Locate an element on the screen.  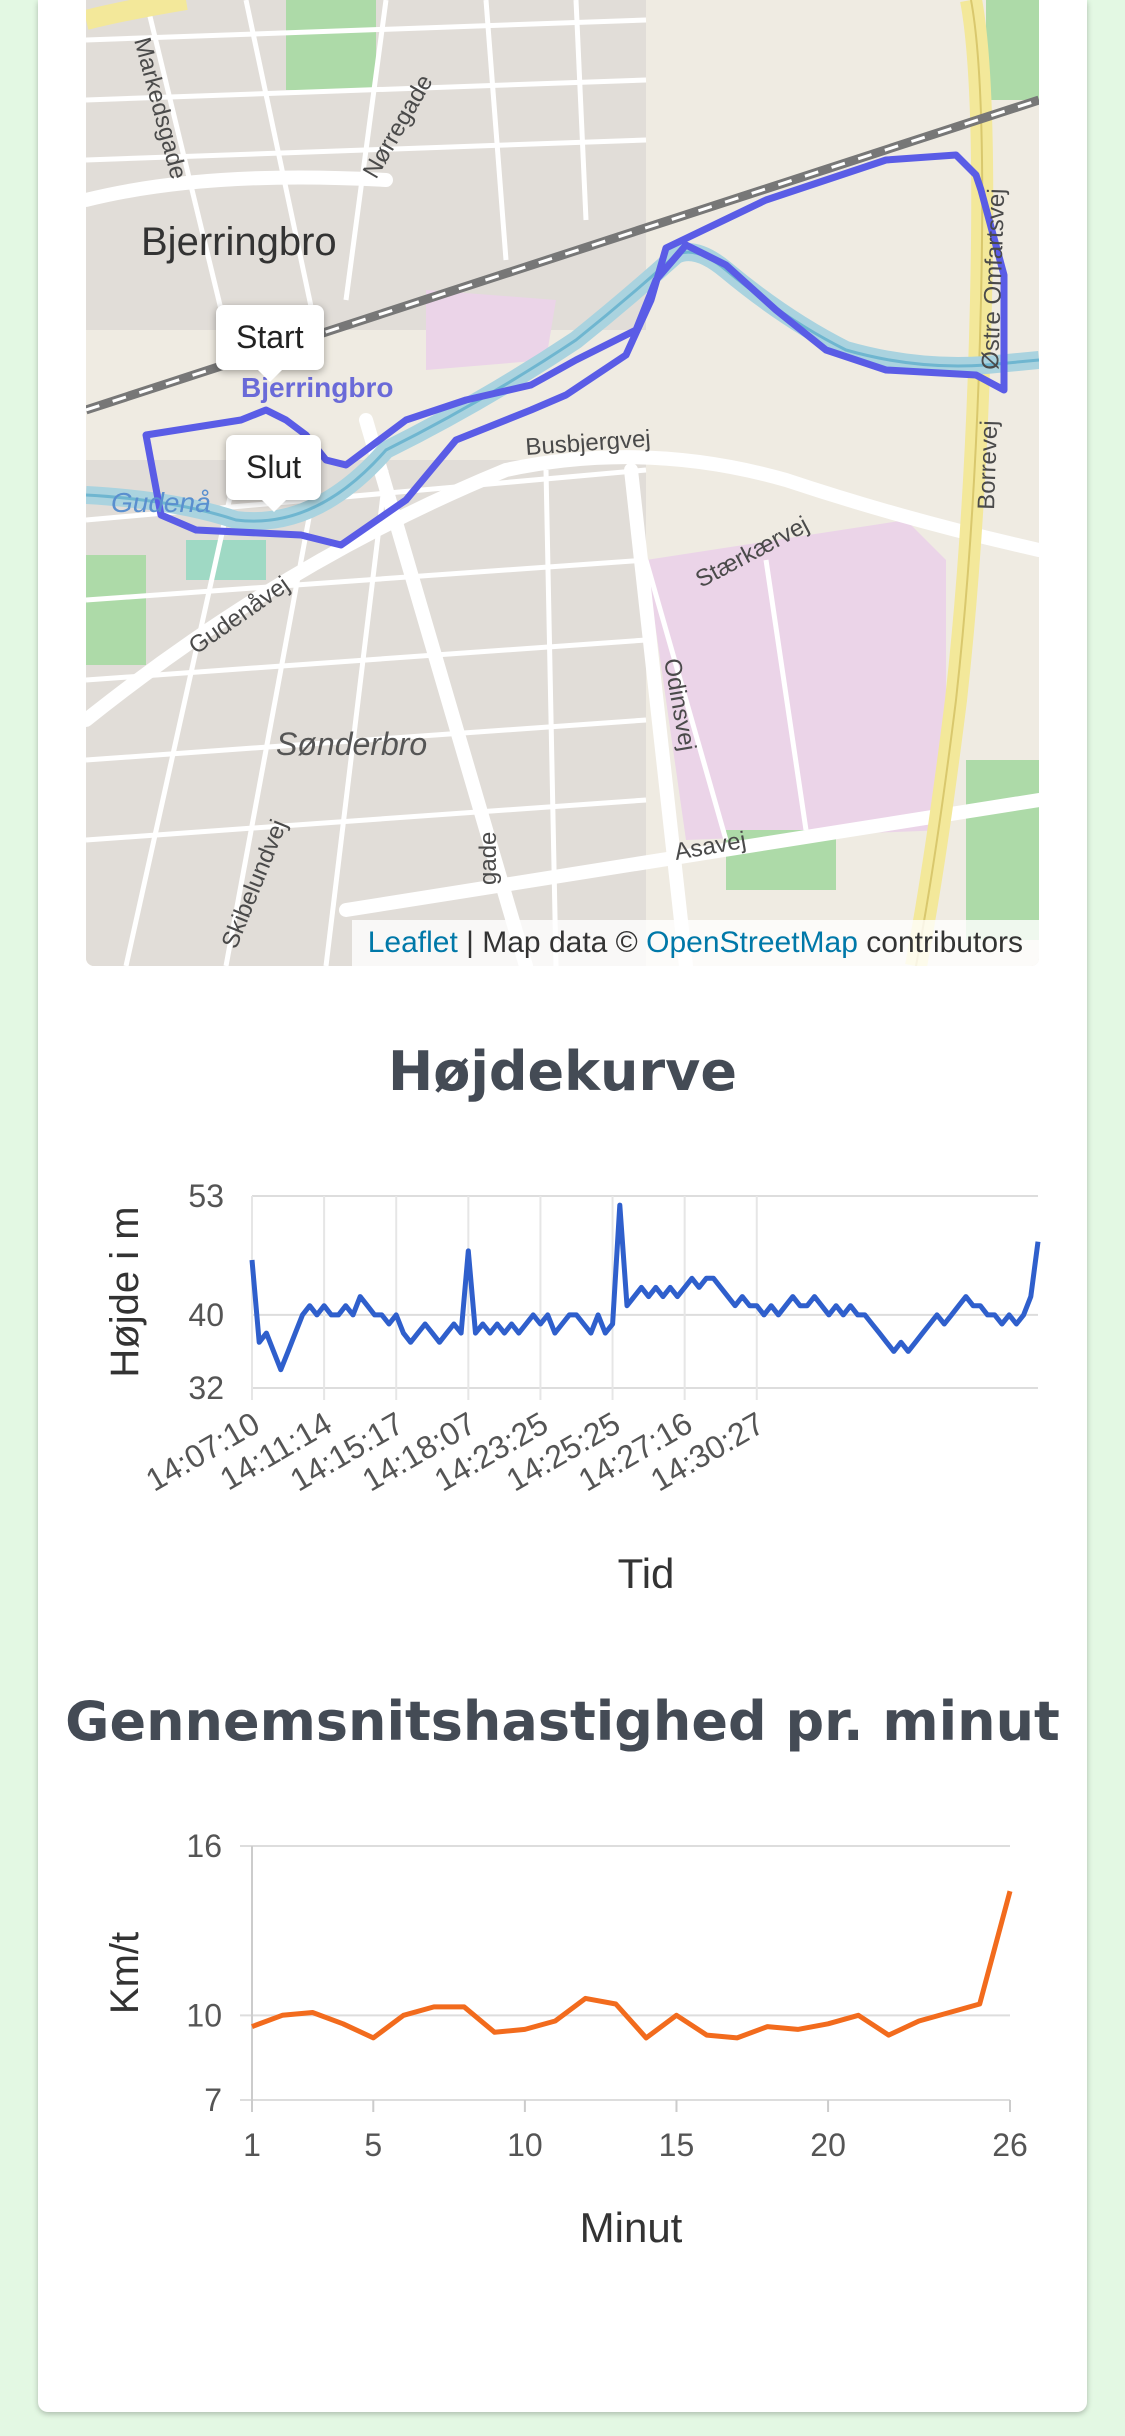
x-tick-label: 20 is located at coordinates (828, 2145).